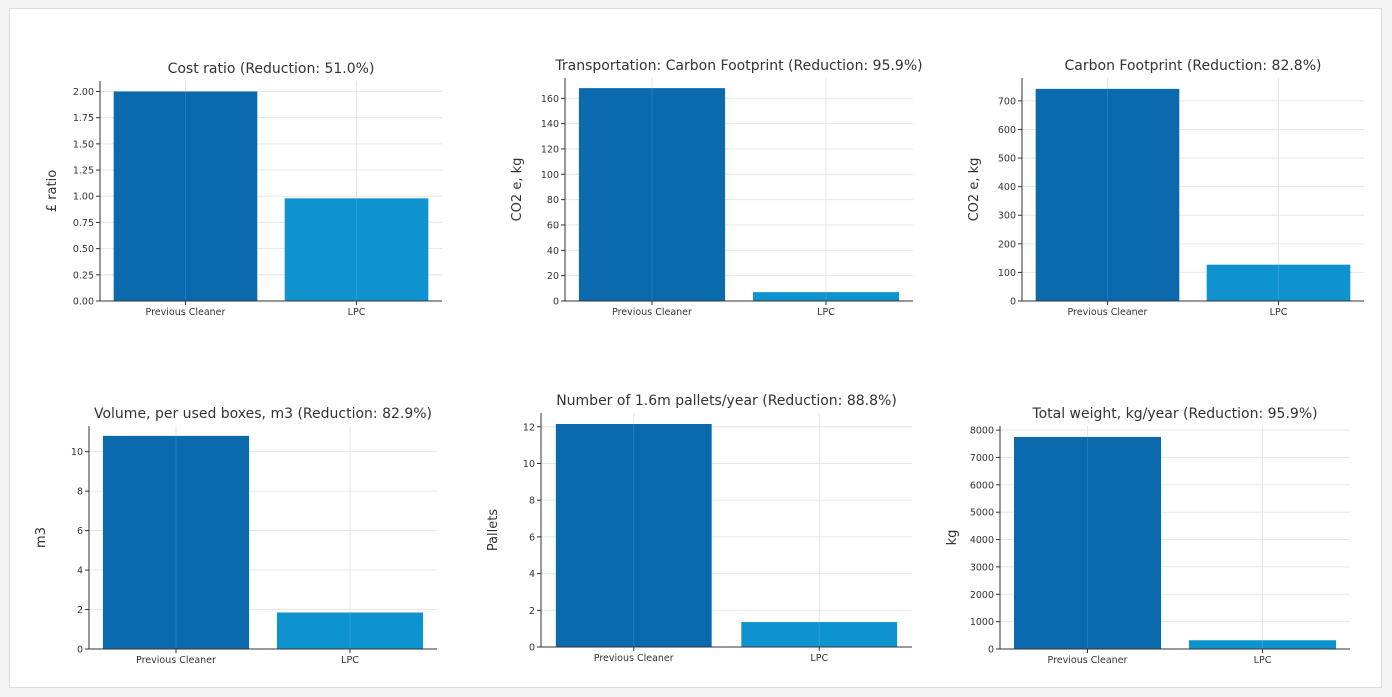 The width and height of the screenshot is (1392, 697). I want to click on y-tick-label: 5000, so click(982, 513).